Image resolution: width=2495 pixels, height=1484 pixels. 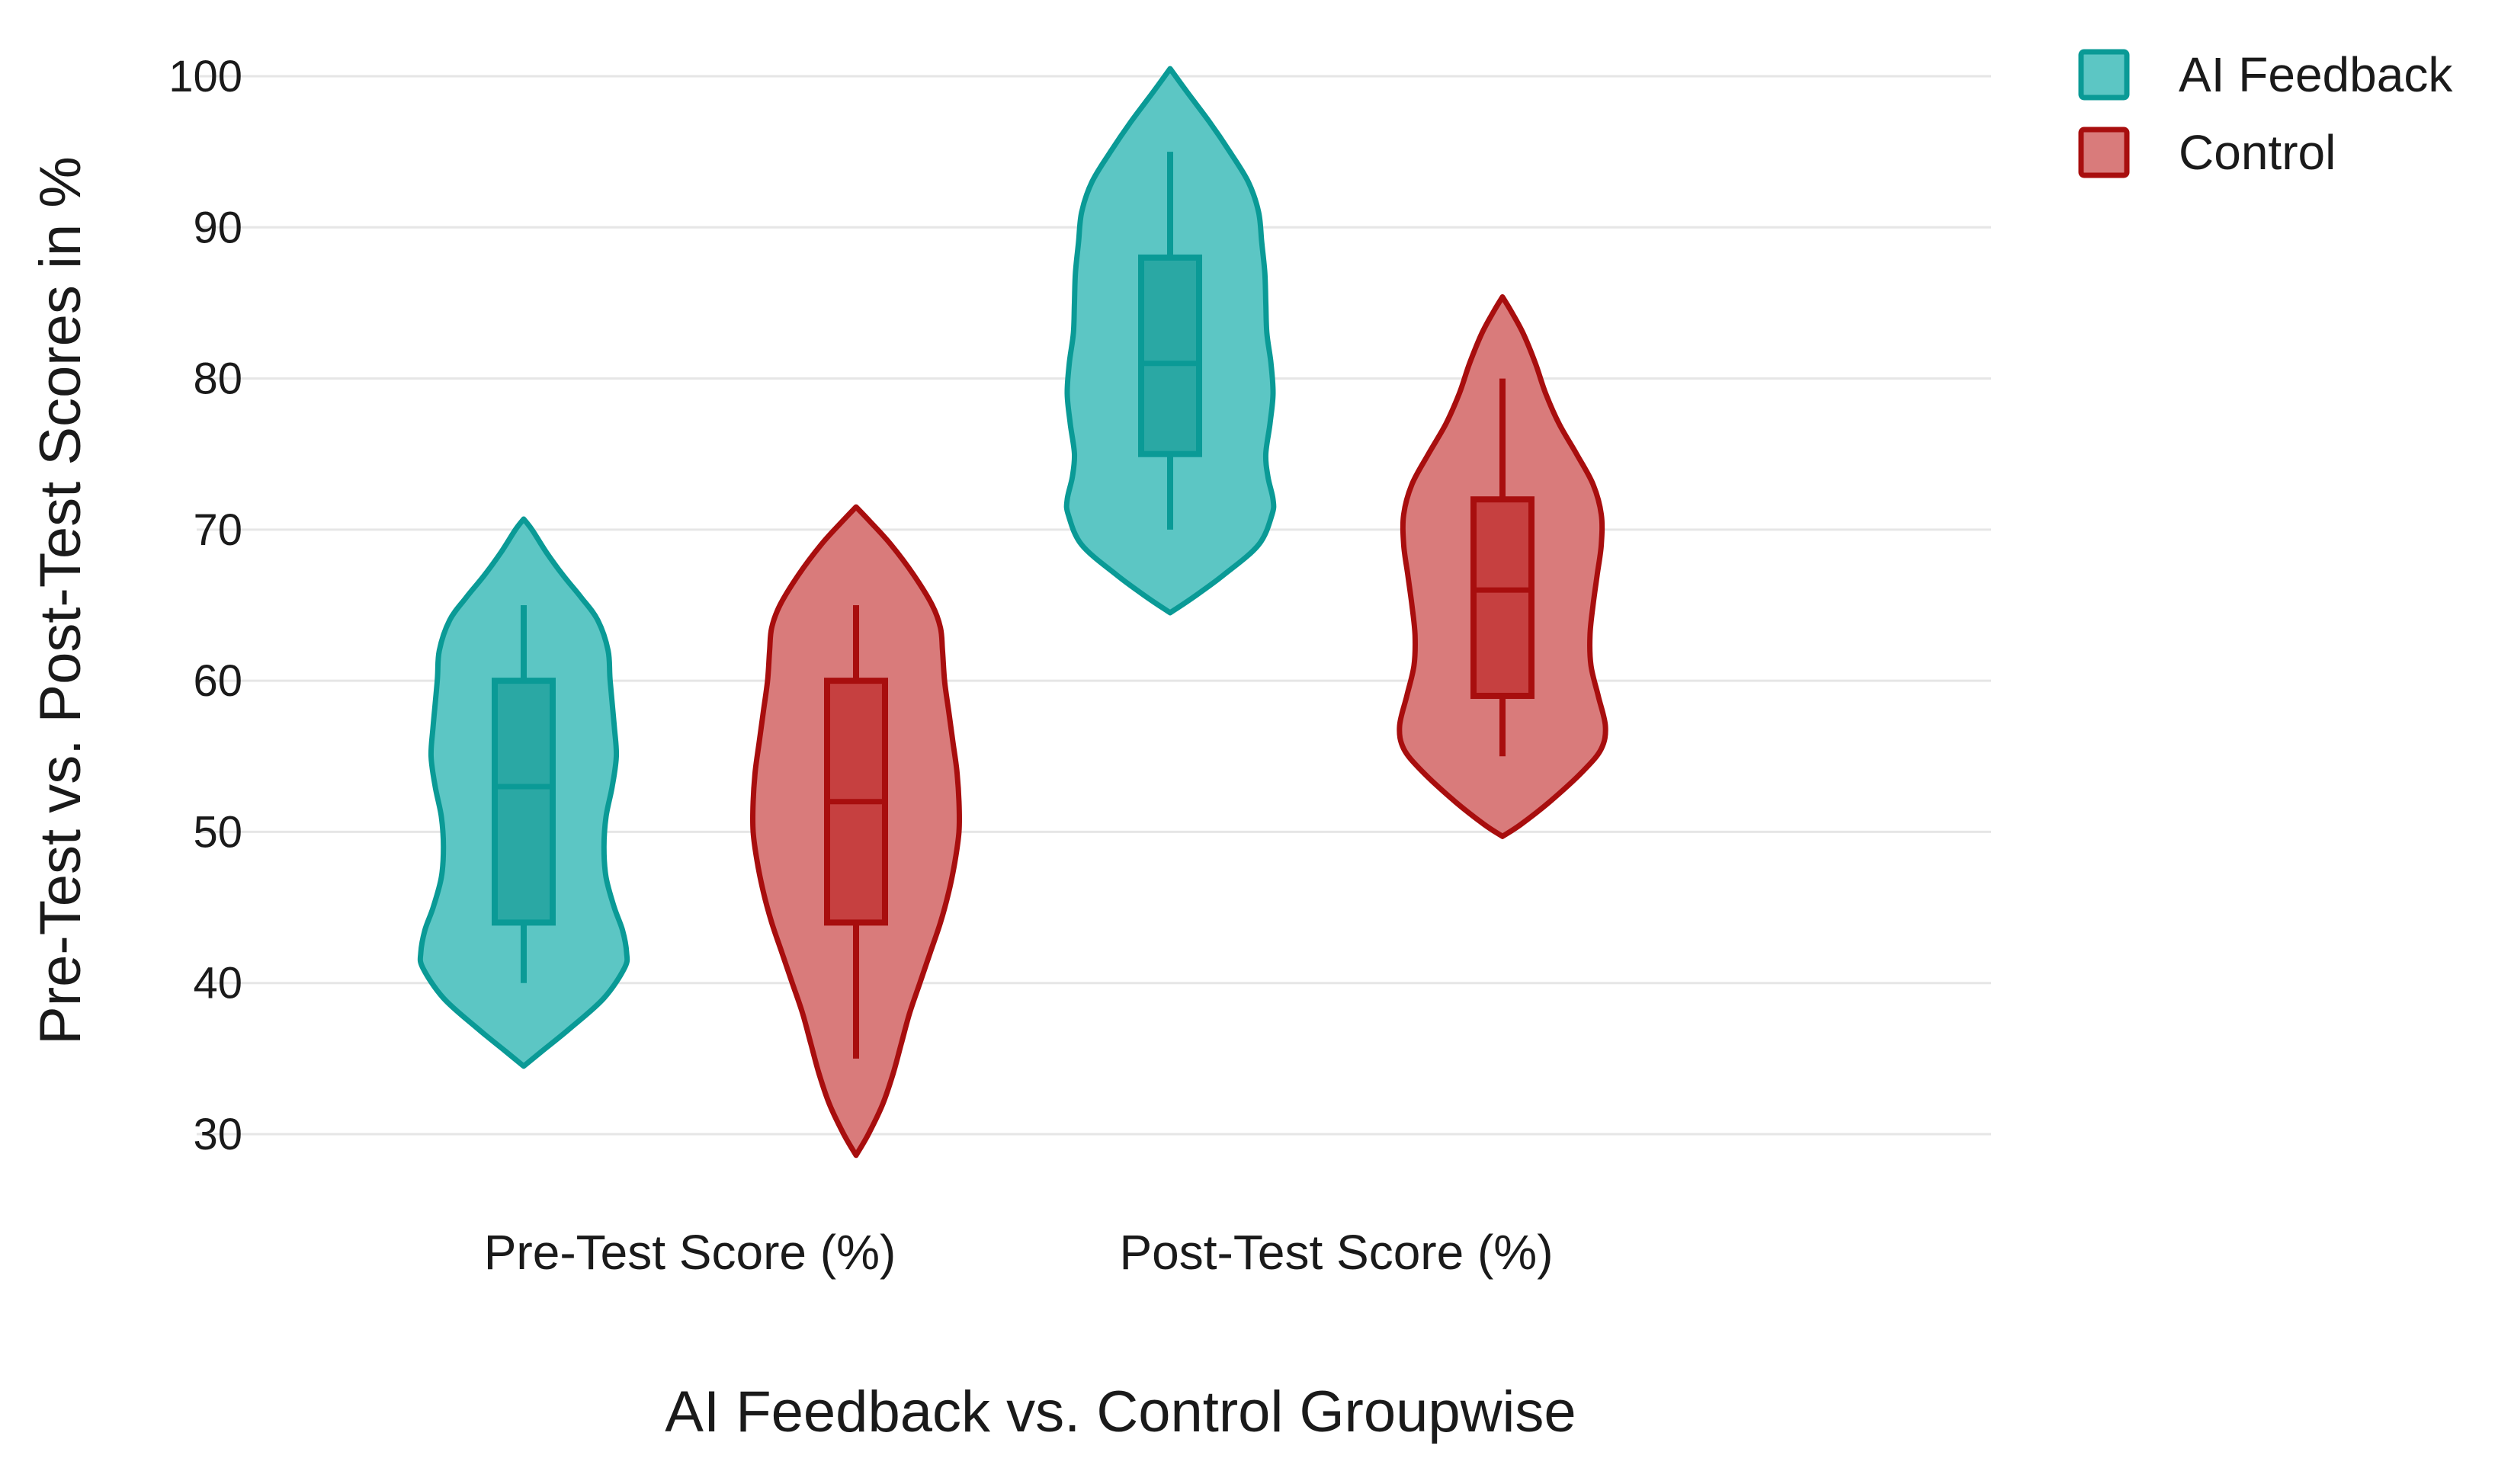 I want to click on y-tick-label-70: 70, so click(x=217, y=530).